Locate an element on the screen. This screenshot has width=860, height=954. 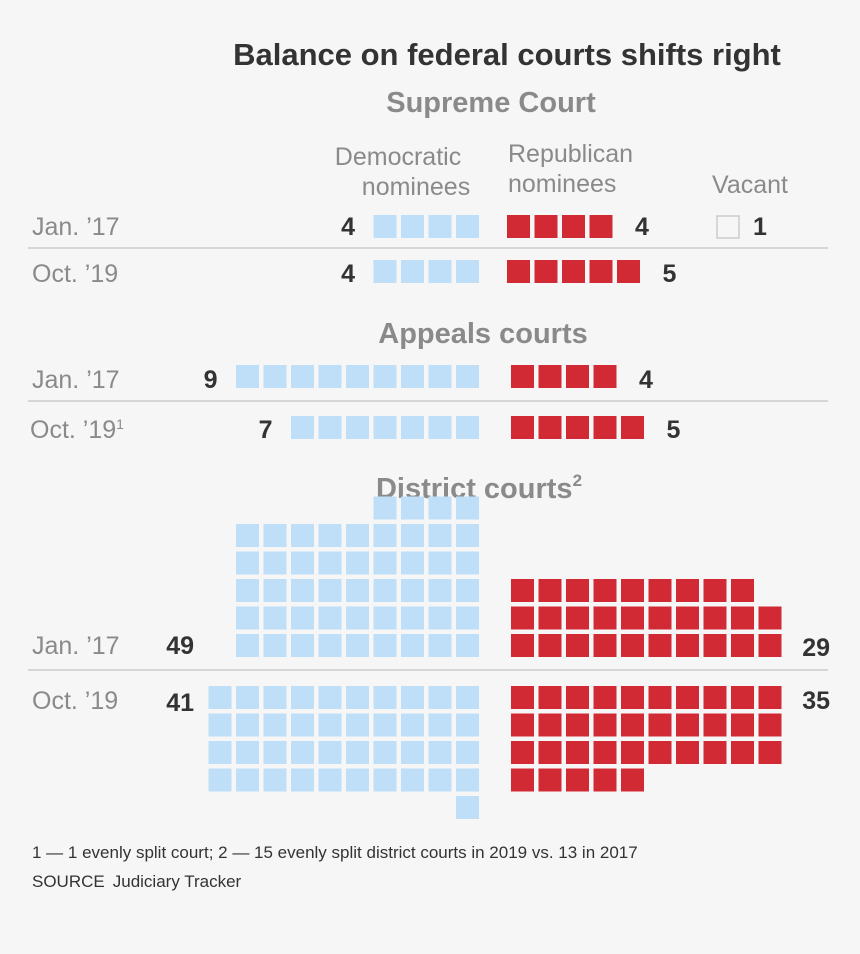
value-label: 41 is located at coordinates (180, 703).